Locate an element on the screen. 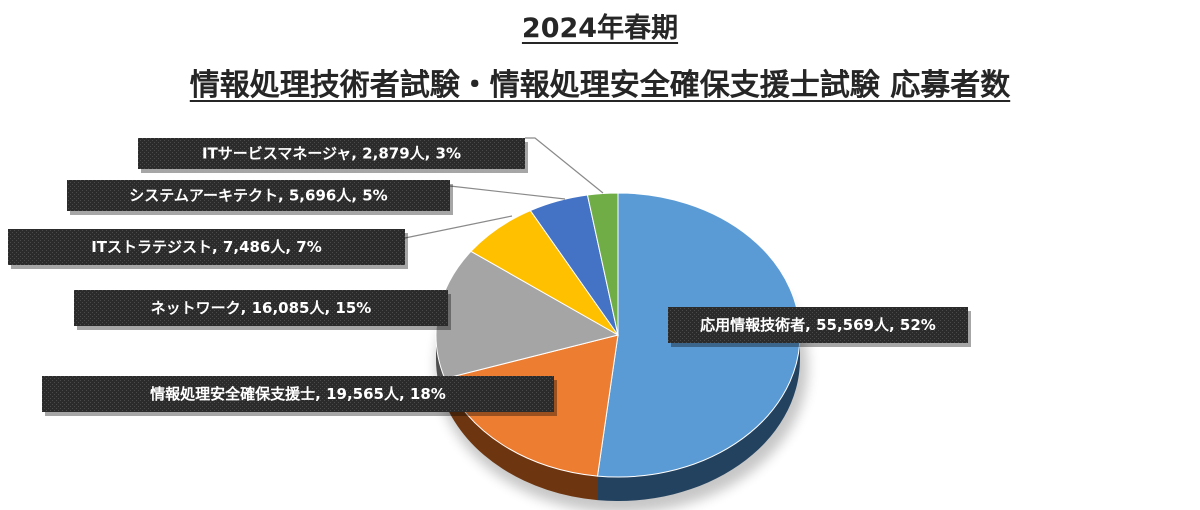 This screenshot has height=510, width=1200. data-label-3: ITストラテジスト, 7,486人, 7% is located at coordinates (206, 247).